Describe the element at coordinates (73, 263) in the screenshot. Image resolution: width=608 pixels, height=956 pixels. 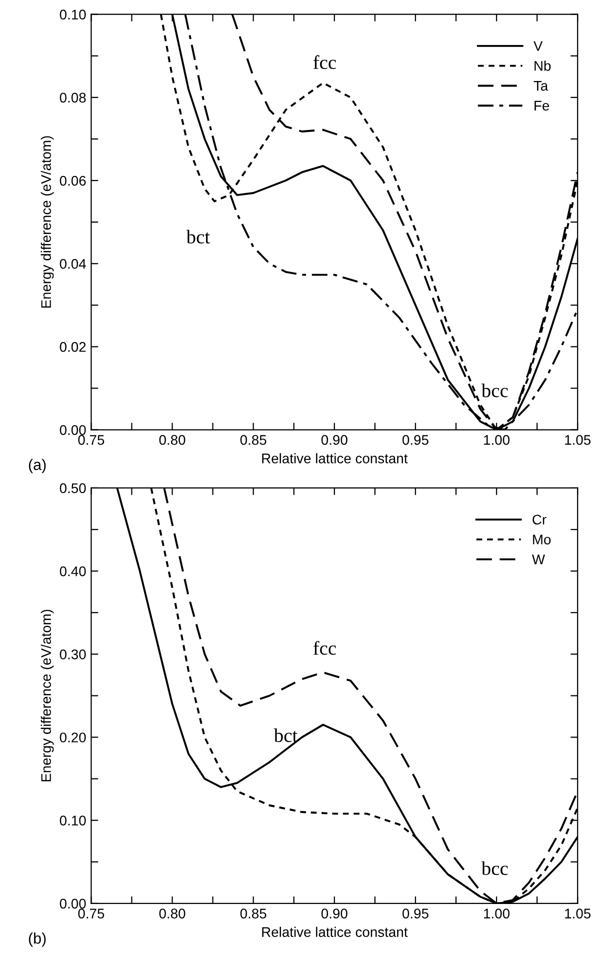
I see `y-tick-label: 0.04` at that location.